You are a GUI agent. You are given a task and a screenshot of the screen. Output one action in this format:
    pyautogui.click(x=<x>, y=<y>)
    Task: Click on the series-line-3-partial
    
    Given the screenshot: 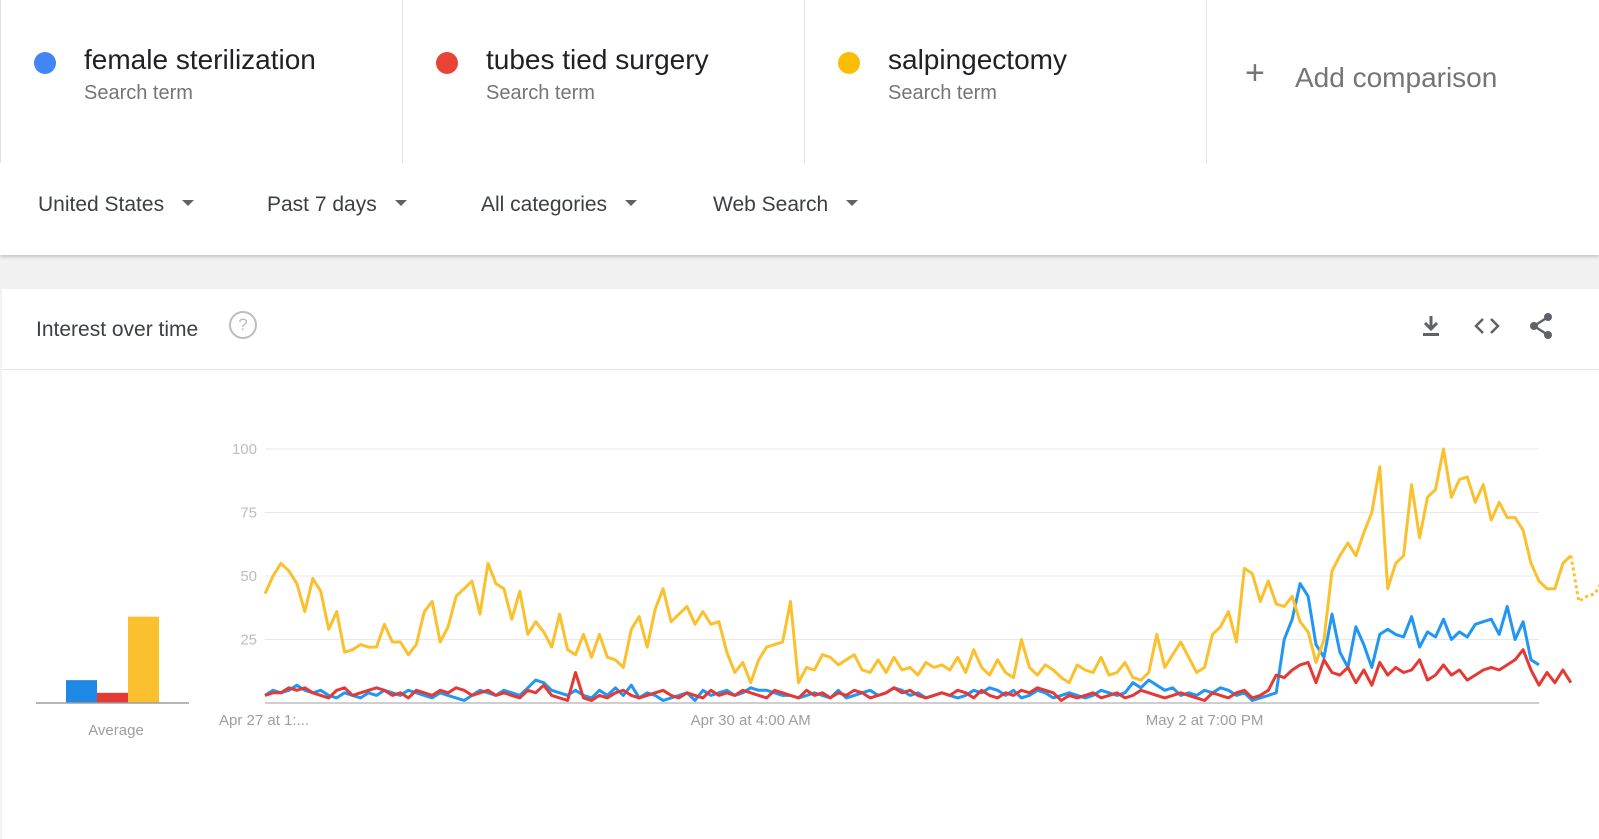 What is the action you would take?
    pyautogui.click(x=1584, y=579)
    